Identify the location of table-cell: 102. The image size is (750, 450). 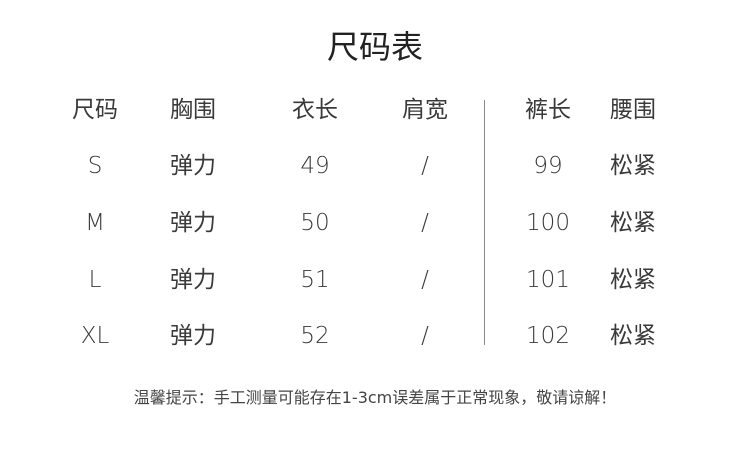
(548, 336).